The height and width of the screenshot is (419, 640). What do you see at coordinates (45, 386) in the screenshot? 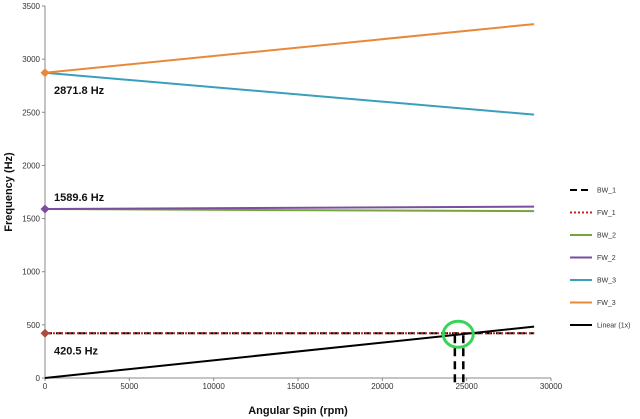
I see `x-tick-label: 0` at bounding box center [45, 386].